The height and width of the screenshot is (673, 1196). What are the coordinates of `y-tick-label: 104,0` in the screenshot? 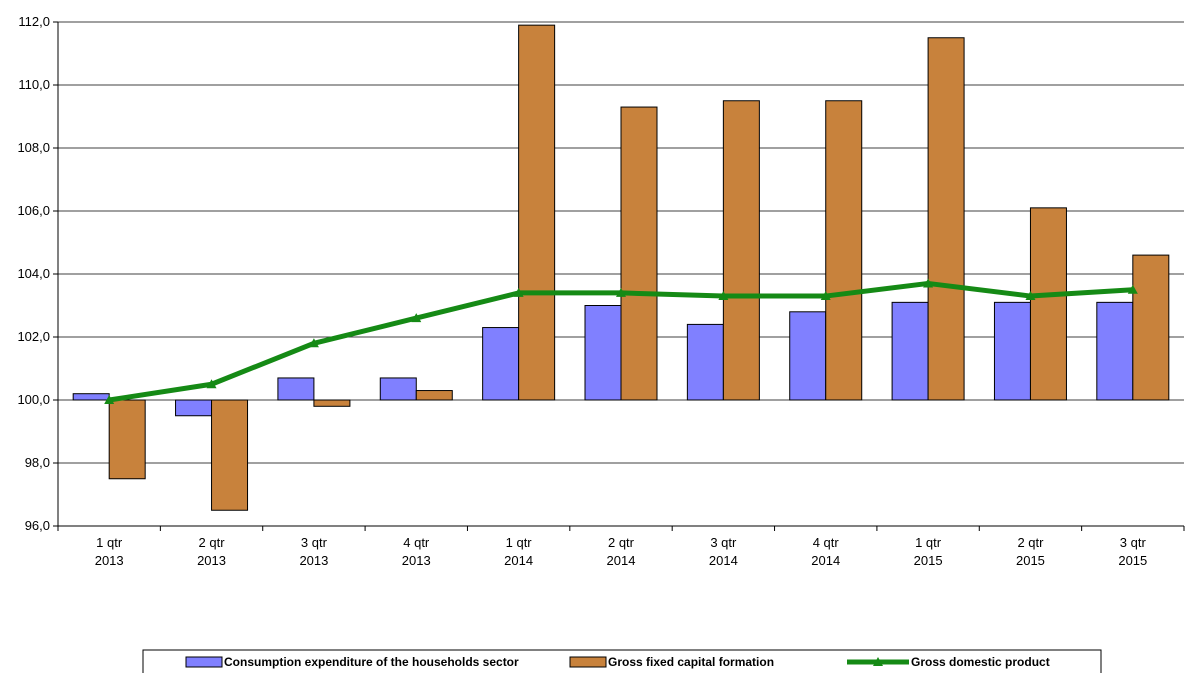 It's located at (33, 273).